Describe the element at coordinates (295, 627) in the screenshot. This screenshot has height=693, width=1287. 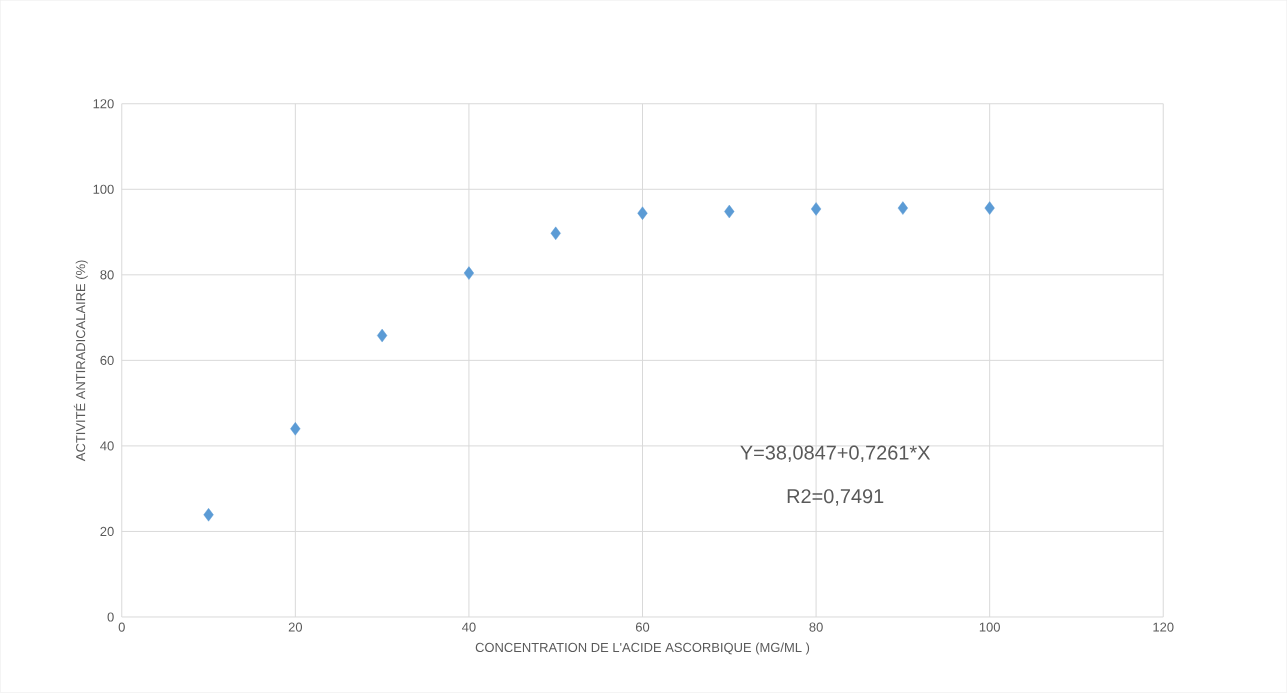
I see `x-tick-label: 20` at that location.